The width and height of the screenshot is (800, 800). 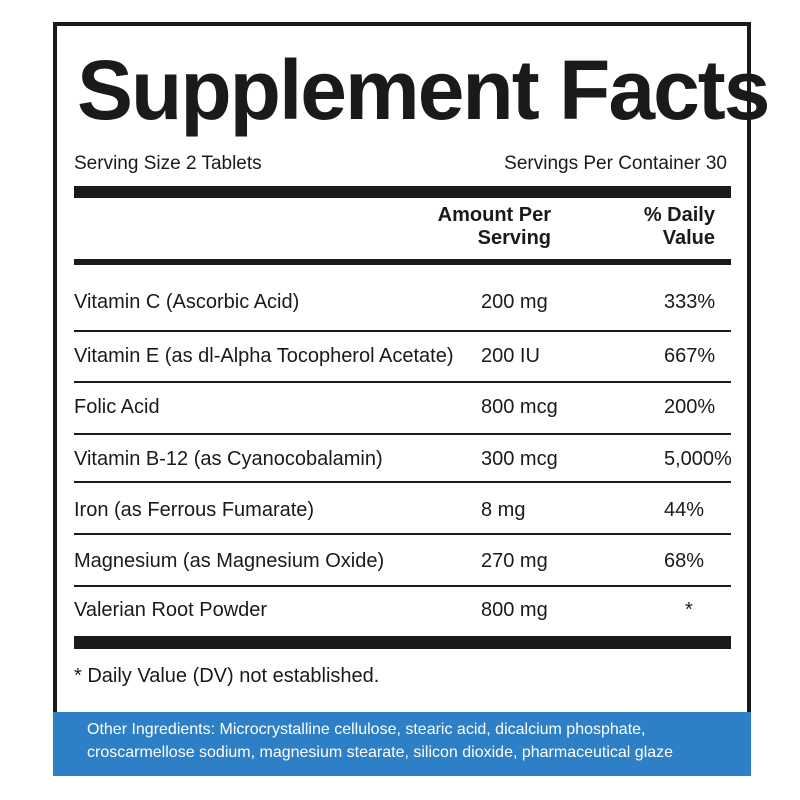 I want to click on daily-value-header: % Daily Value, so click(x=651, y=227).